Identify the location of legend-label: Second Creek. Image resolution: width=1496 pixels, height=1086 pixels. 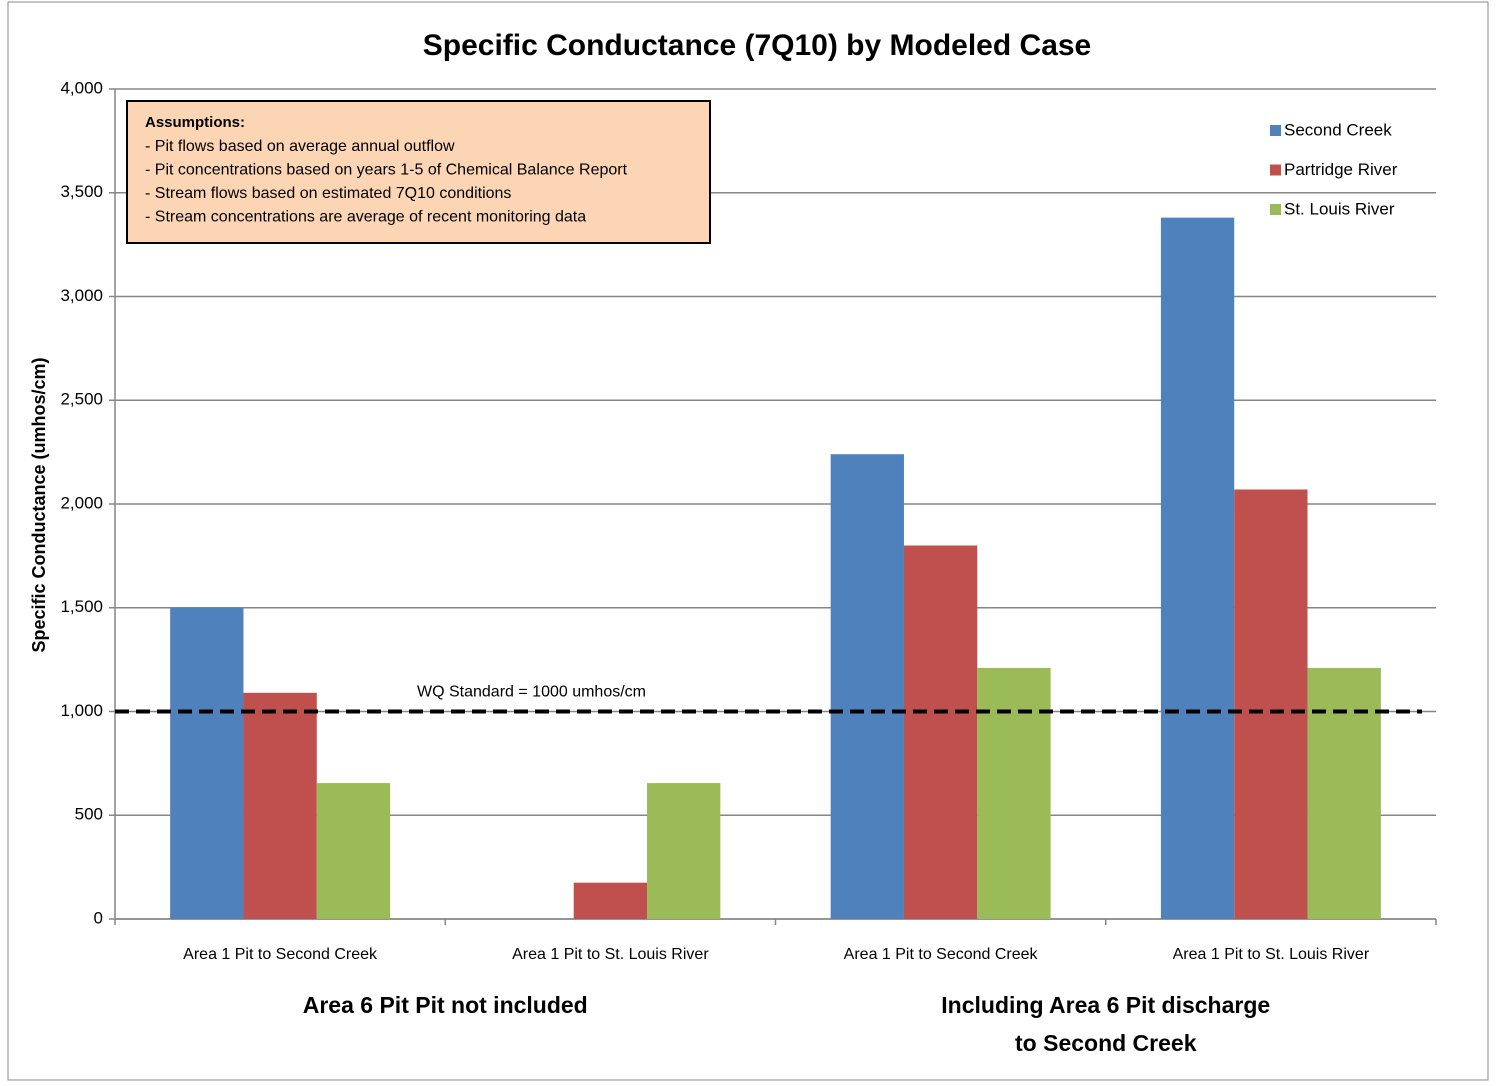
(1338, 129).